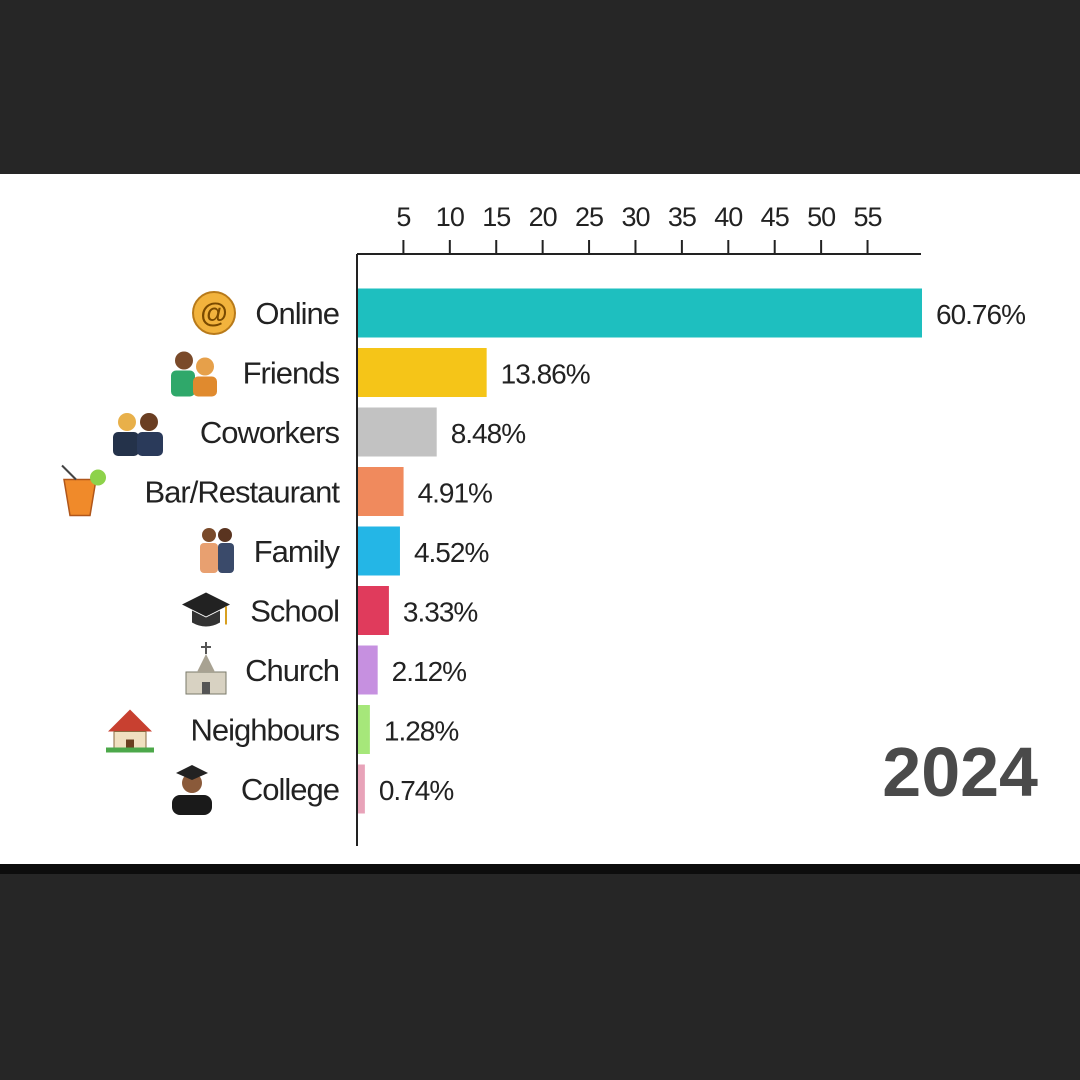  What do you see at coordinates (640, 313) in the screenshot?
I see `bar-online` at bounding box center [640, 313].